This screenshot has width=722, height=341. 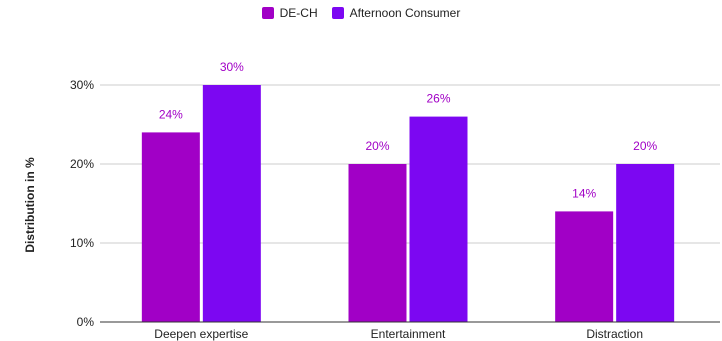 I want to click on legend-item-de-ch: DE-CH, so click(x=289, y=13).